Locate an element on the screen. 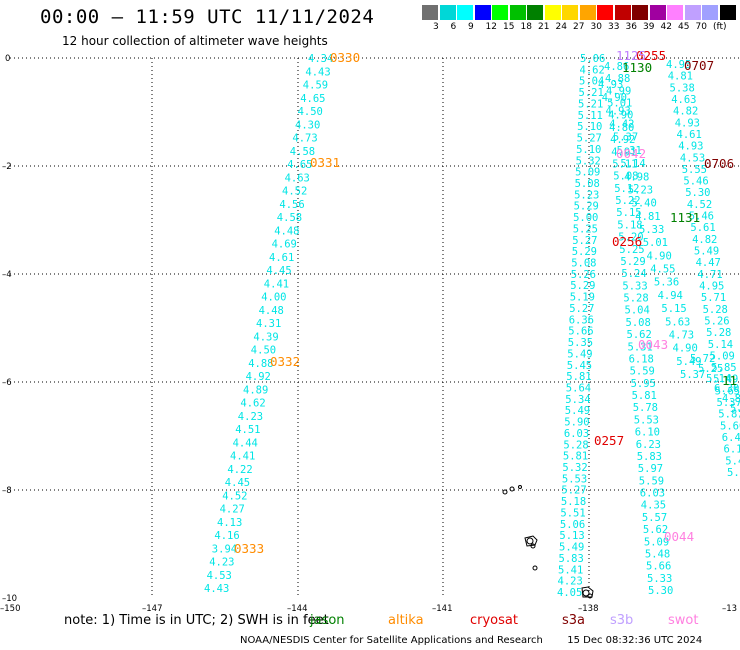 Image resolution: width=740 pixels, height=650 pixels. swh-value: 5.29 is located at coordinates (584, 252).